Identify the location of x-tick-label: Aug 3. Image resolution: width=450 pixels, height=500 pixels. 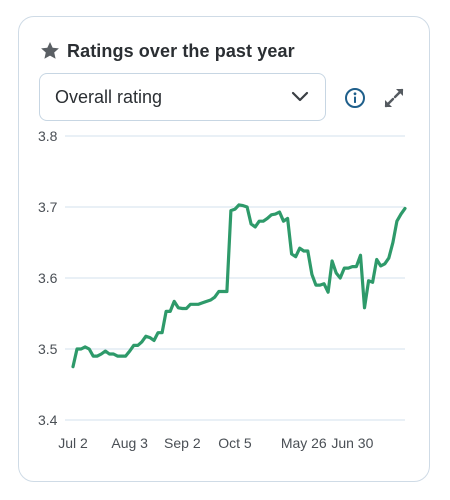
(129, 443).